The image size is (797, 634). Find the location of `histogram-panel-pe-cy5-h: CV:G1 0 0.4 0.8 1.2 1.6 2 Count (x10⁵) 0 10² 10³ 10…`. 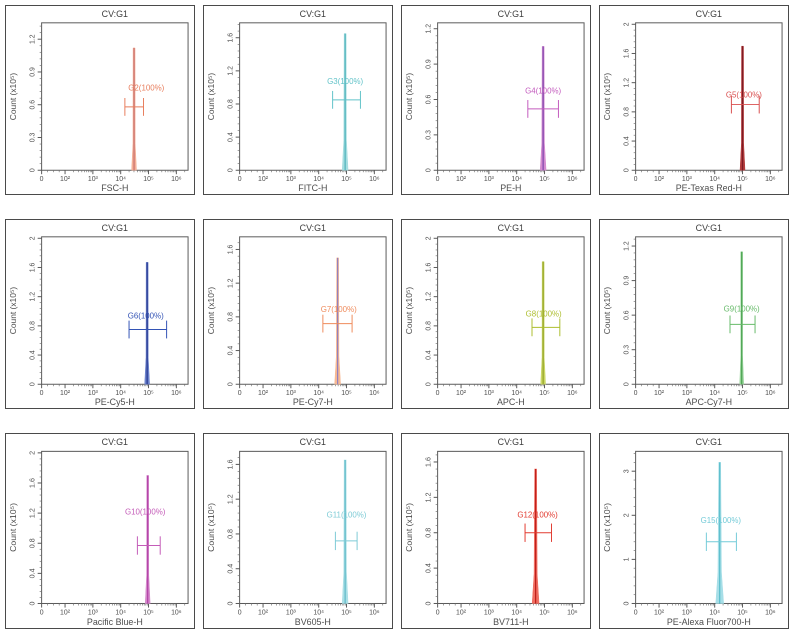

histogram-panel-pe-cy5-h: CV:G1 0 0.4 0.8 1.2 1.6 2 Count (x10⁵) 0 10² 10³ 10… is located at coordinates (100, 314).